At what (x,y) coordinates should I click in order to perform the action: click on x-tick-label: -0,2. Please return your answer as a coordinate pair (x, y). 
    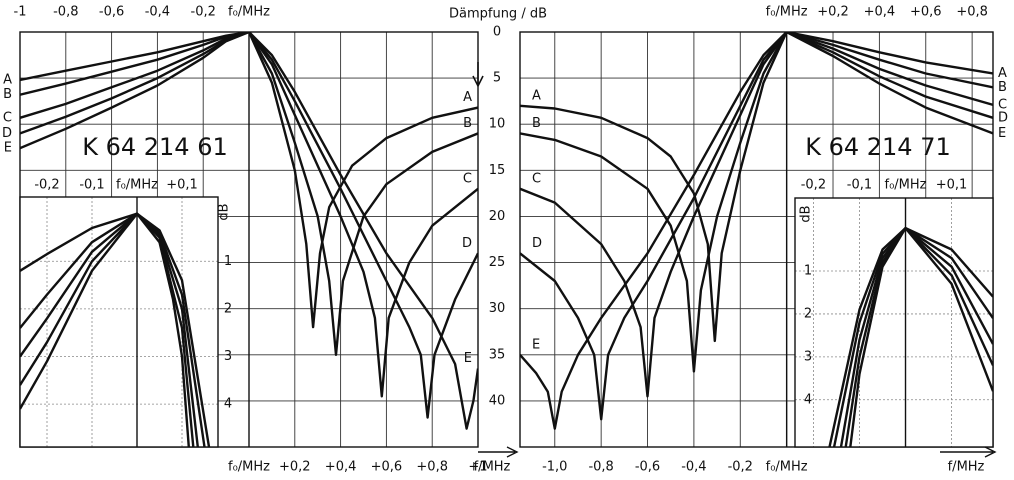
    Looking at the image, I should click on (740, 467).